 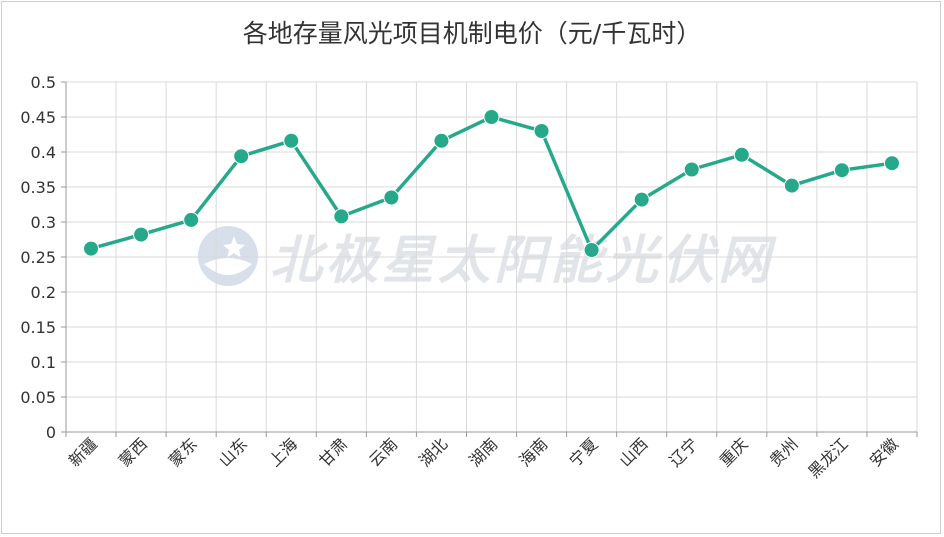 What do you see at coordinates (38, 117) in the screenshot?
I see `y-tick-label: 0.45` at bounding box center [38, 117].